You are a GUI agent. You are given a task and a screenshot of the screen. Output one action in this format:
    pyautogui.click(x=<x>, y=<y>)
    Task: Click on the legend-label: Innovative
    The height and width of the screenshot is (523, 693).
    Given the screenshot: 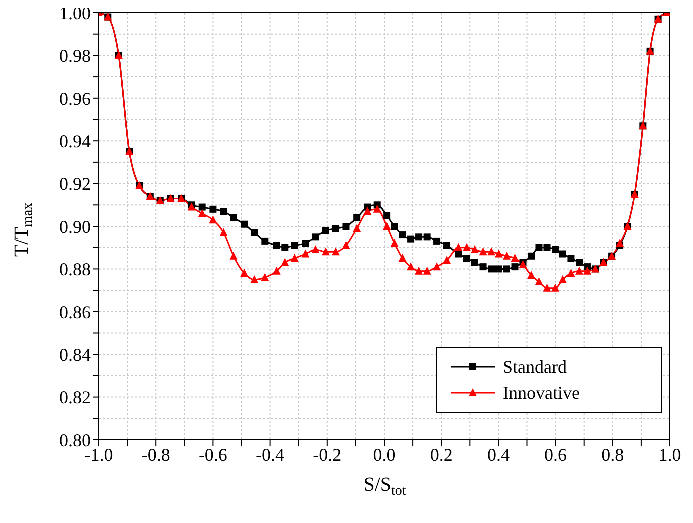 What is the action you would take?
    pyautogui.click(x=541, y=393)
    